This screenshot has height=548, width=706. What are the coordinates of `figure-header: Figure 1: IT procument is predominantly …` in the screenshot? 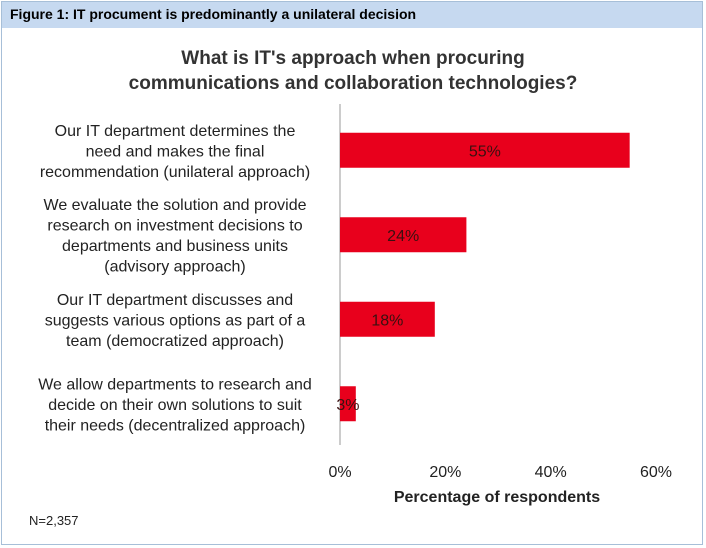 It's located at (352, 15).